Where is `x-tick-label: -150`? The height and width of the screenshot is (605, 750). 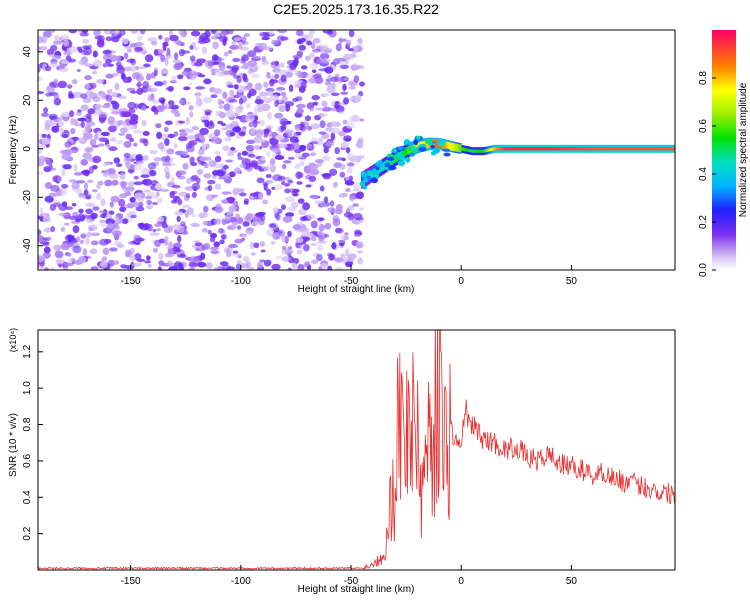 x-tick-label: -150 is located at coordinates (131, 581).